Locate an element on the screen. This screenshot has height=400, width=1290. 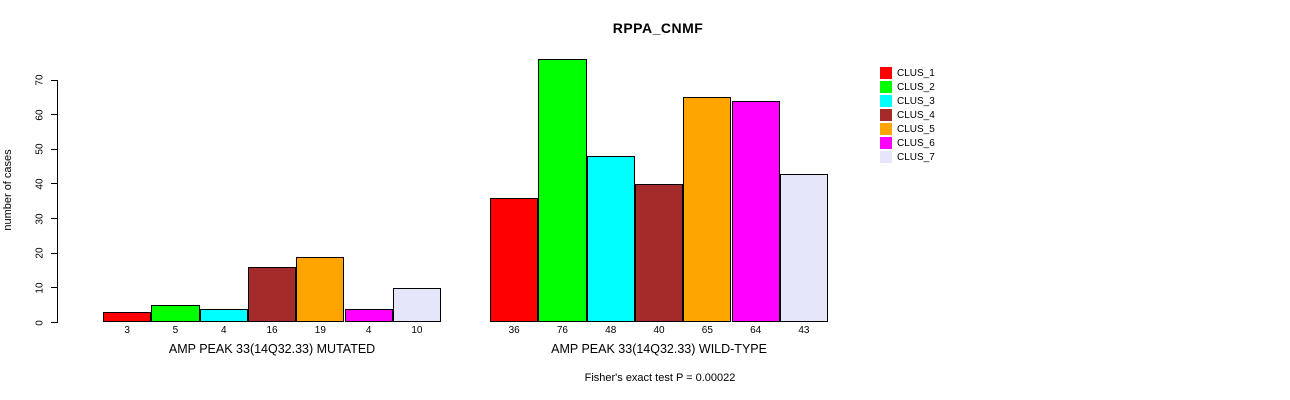
y-axis-tick-label: 10 is located at coordinates (40, 288).